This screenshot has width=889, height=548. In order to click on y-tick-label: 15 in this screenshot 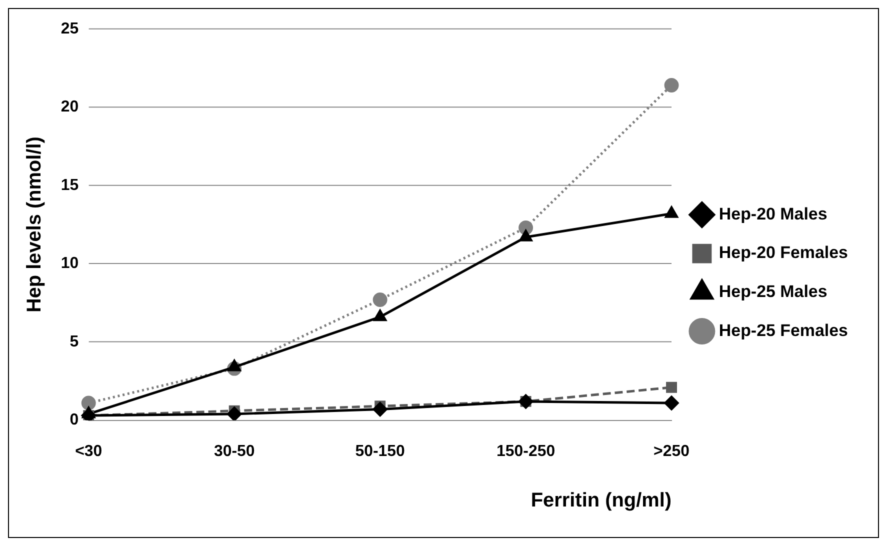, I will do `click(69, 185)`.